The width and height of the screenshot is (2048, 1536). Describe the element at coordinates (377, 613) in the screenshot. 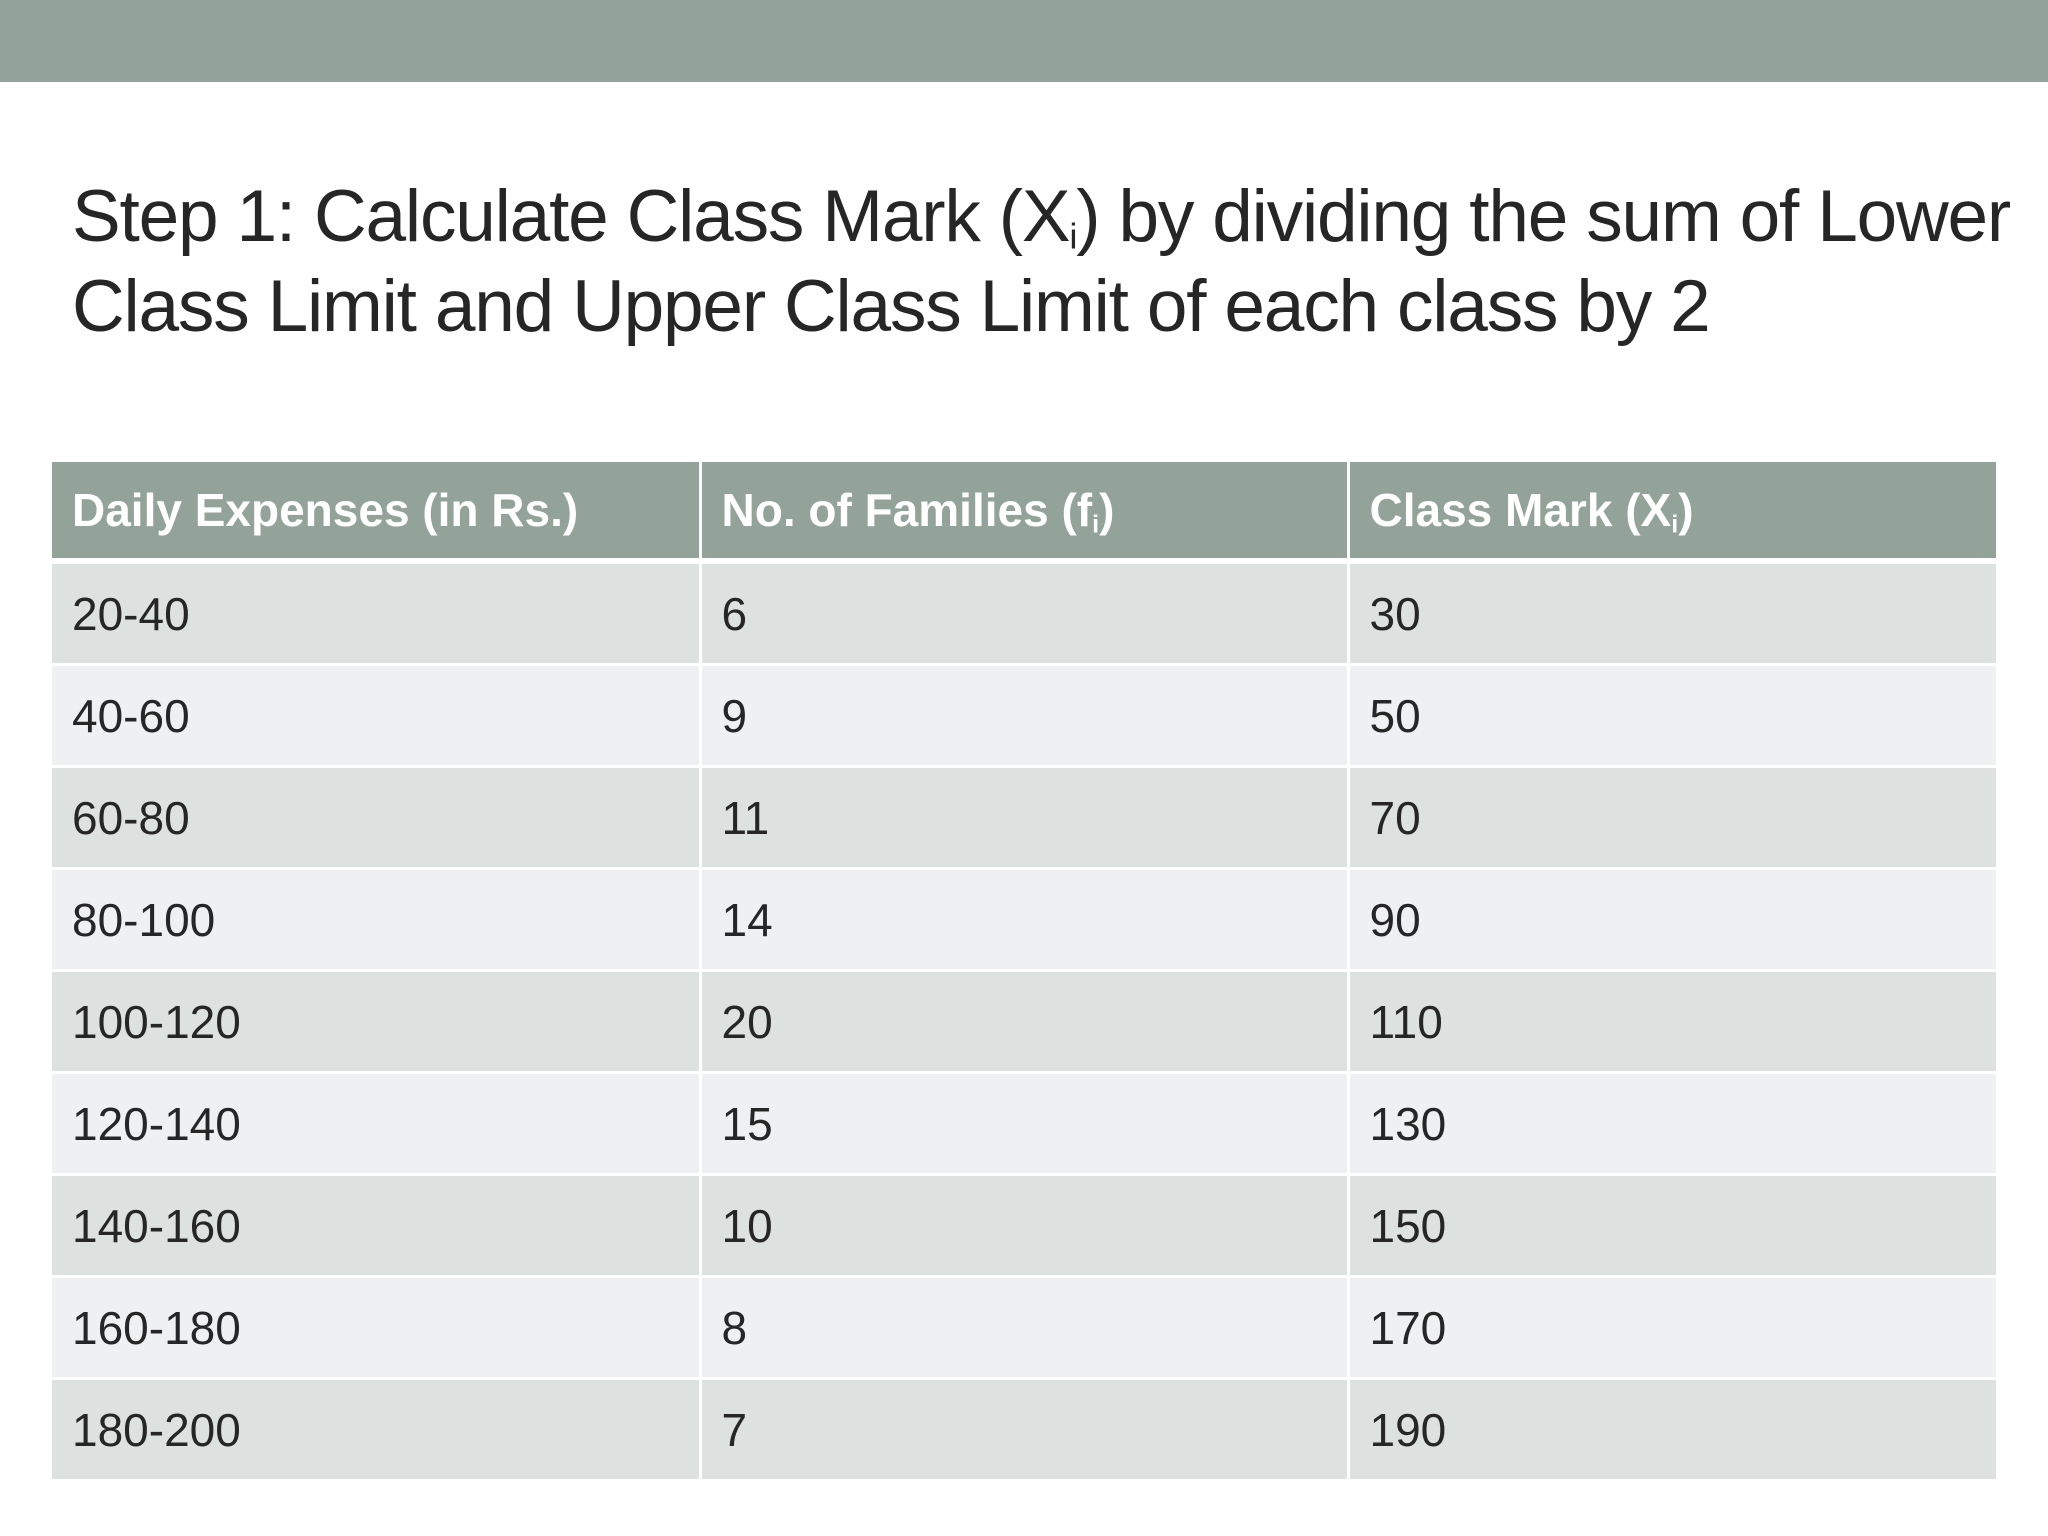

I see `cell-daily-expenses: 20-40` at that location.